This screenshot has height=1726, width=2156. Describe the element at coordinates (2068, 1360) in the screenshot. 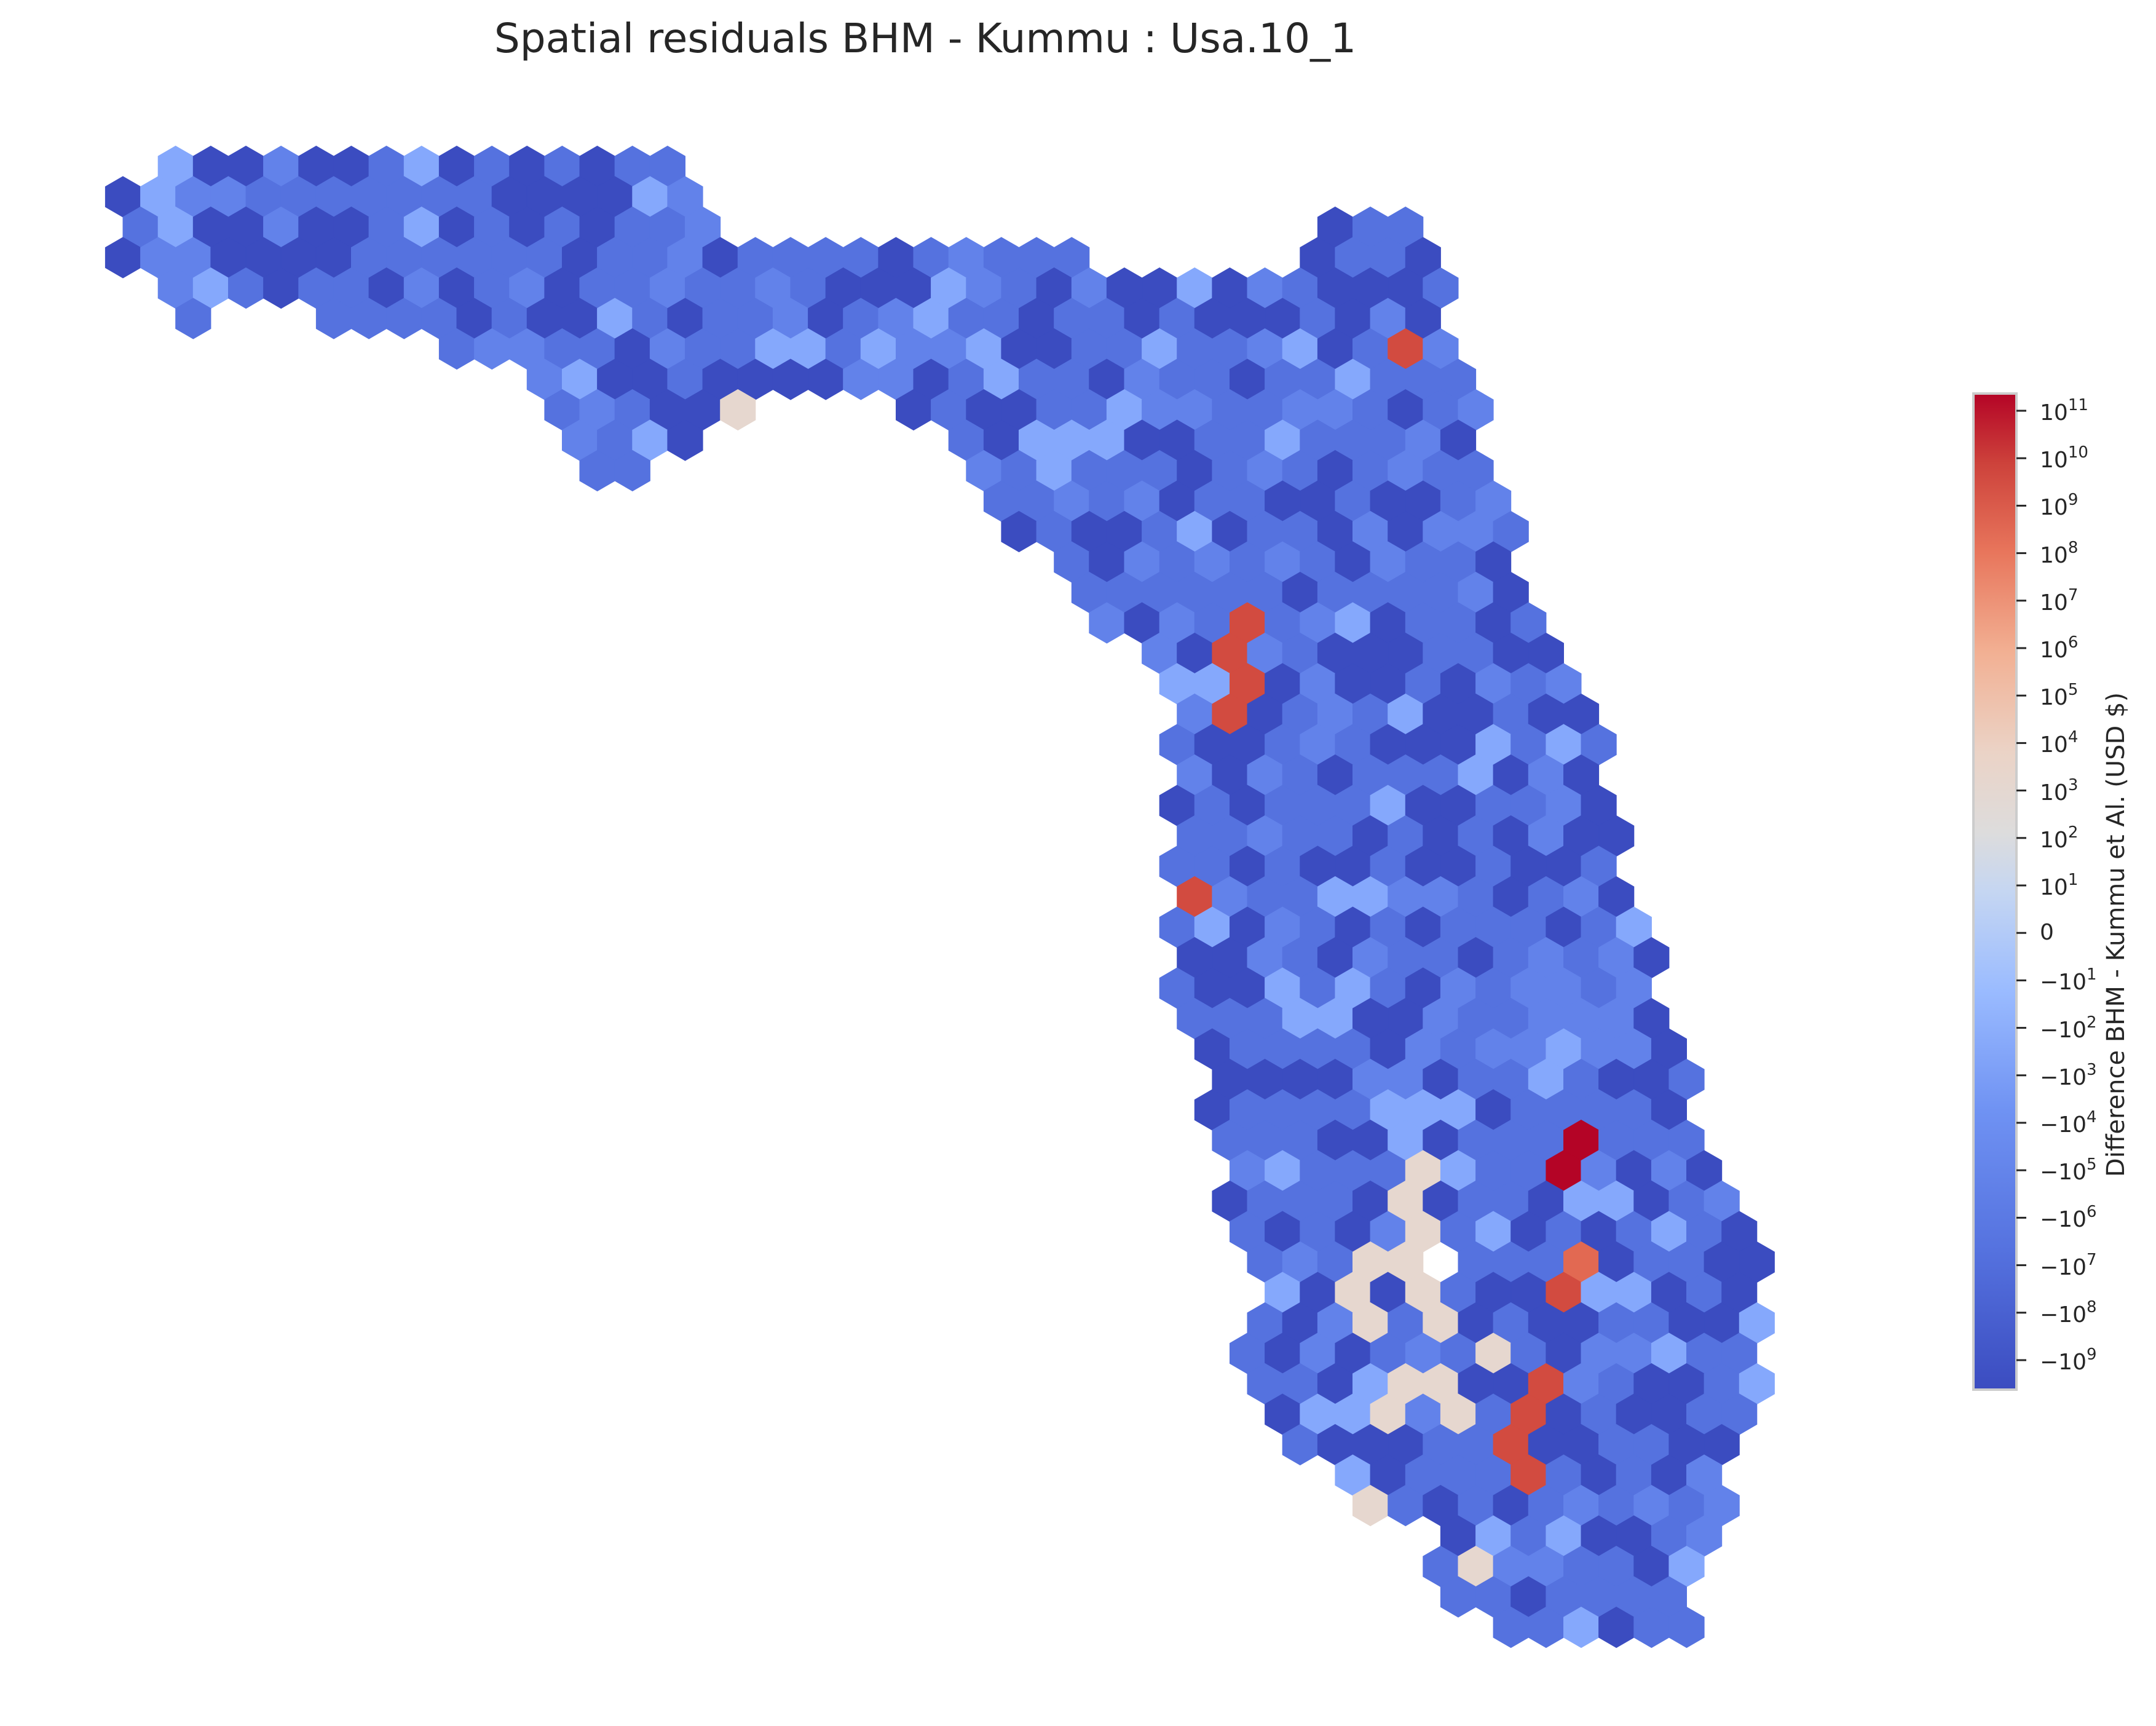

I see `colorbar-tick-label: −109` at that location.